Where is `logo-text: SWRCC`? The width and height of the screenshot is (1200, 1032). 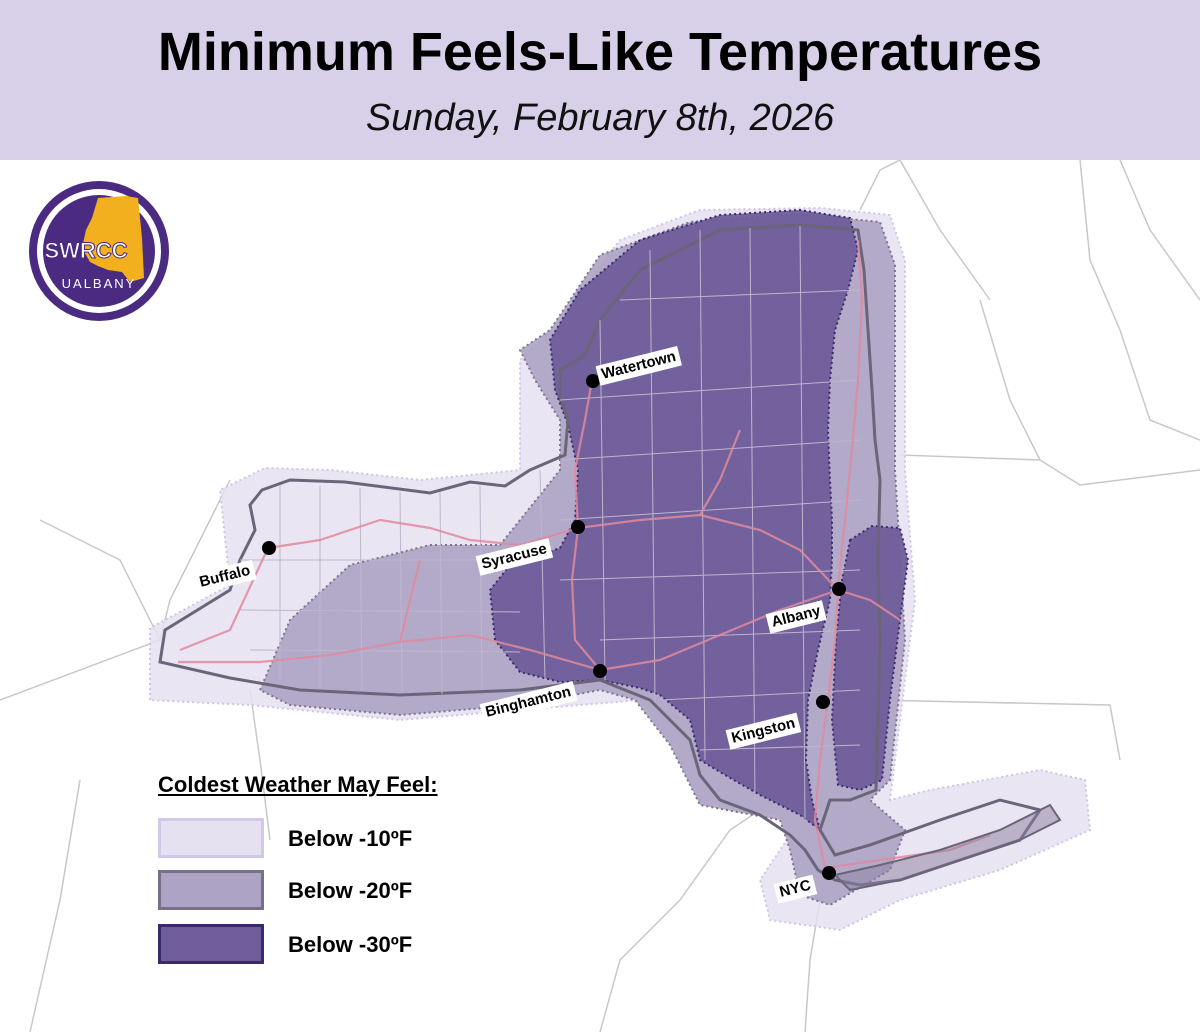
logo-text: SWRCC is located at coordinates (85, 250).